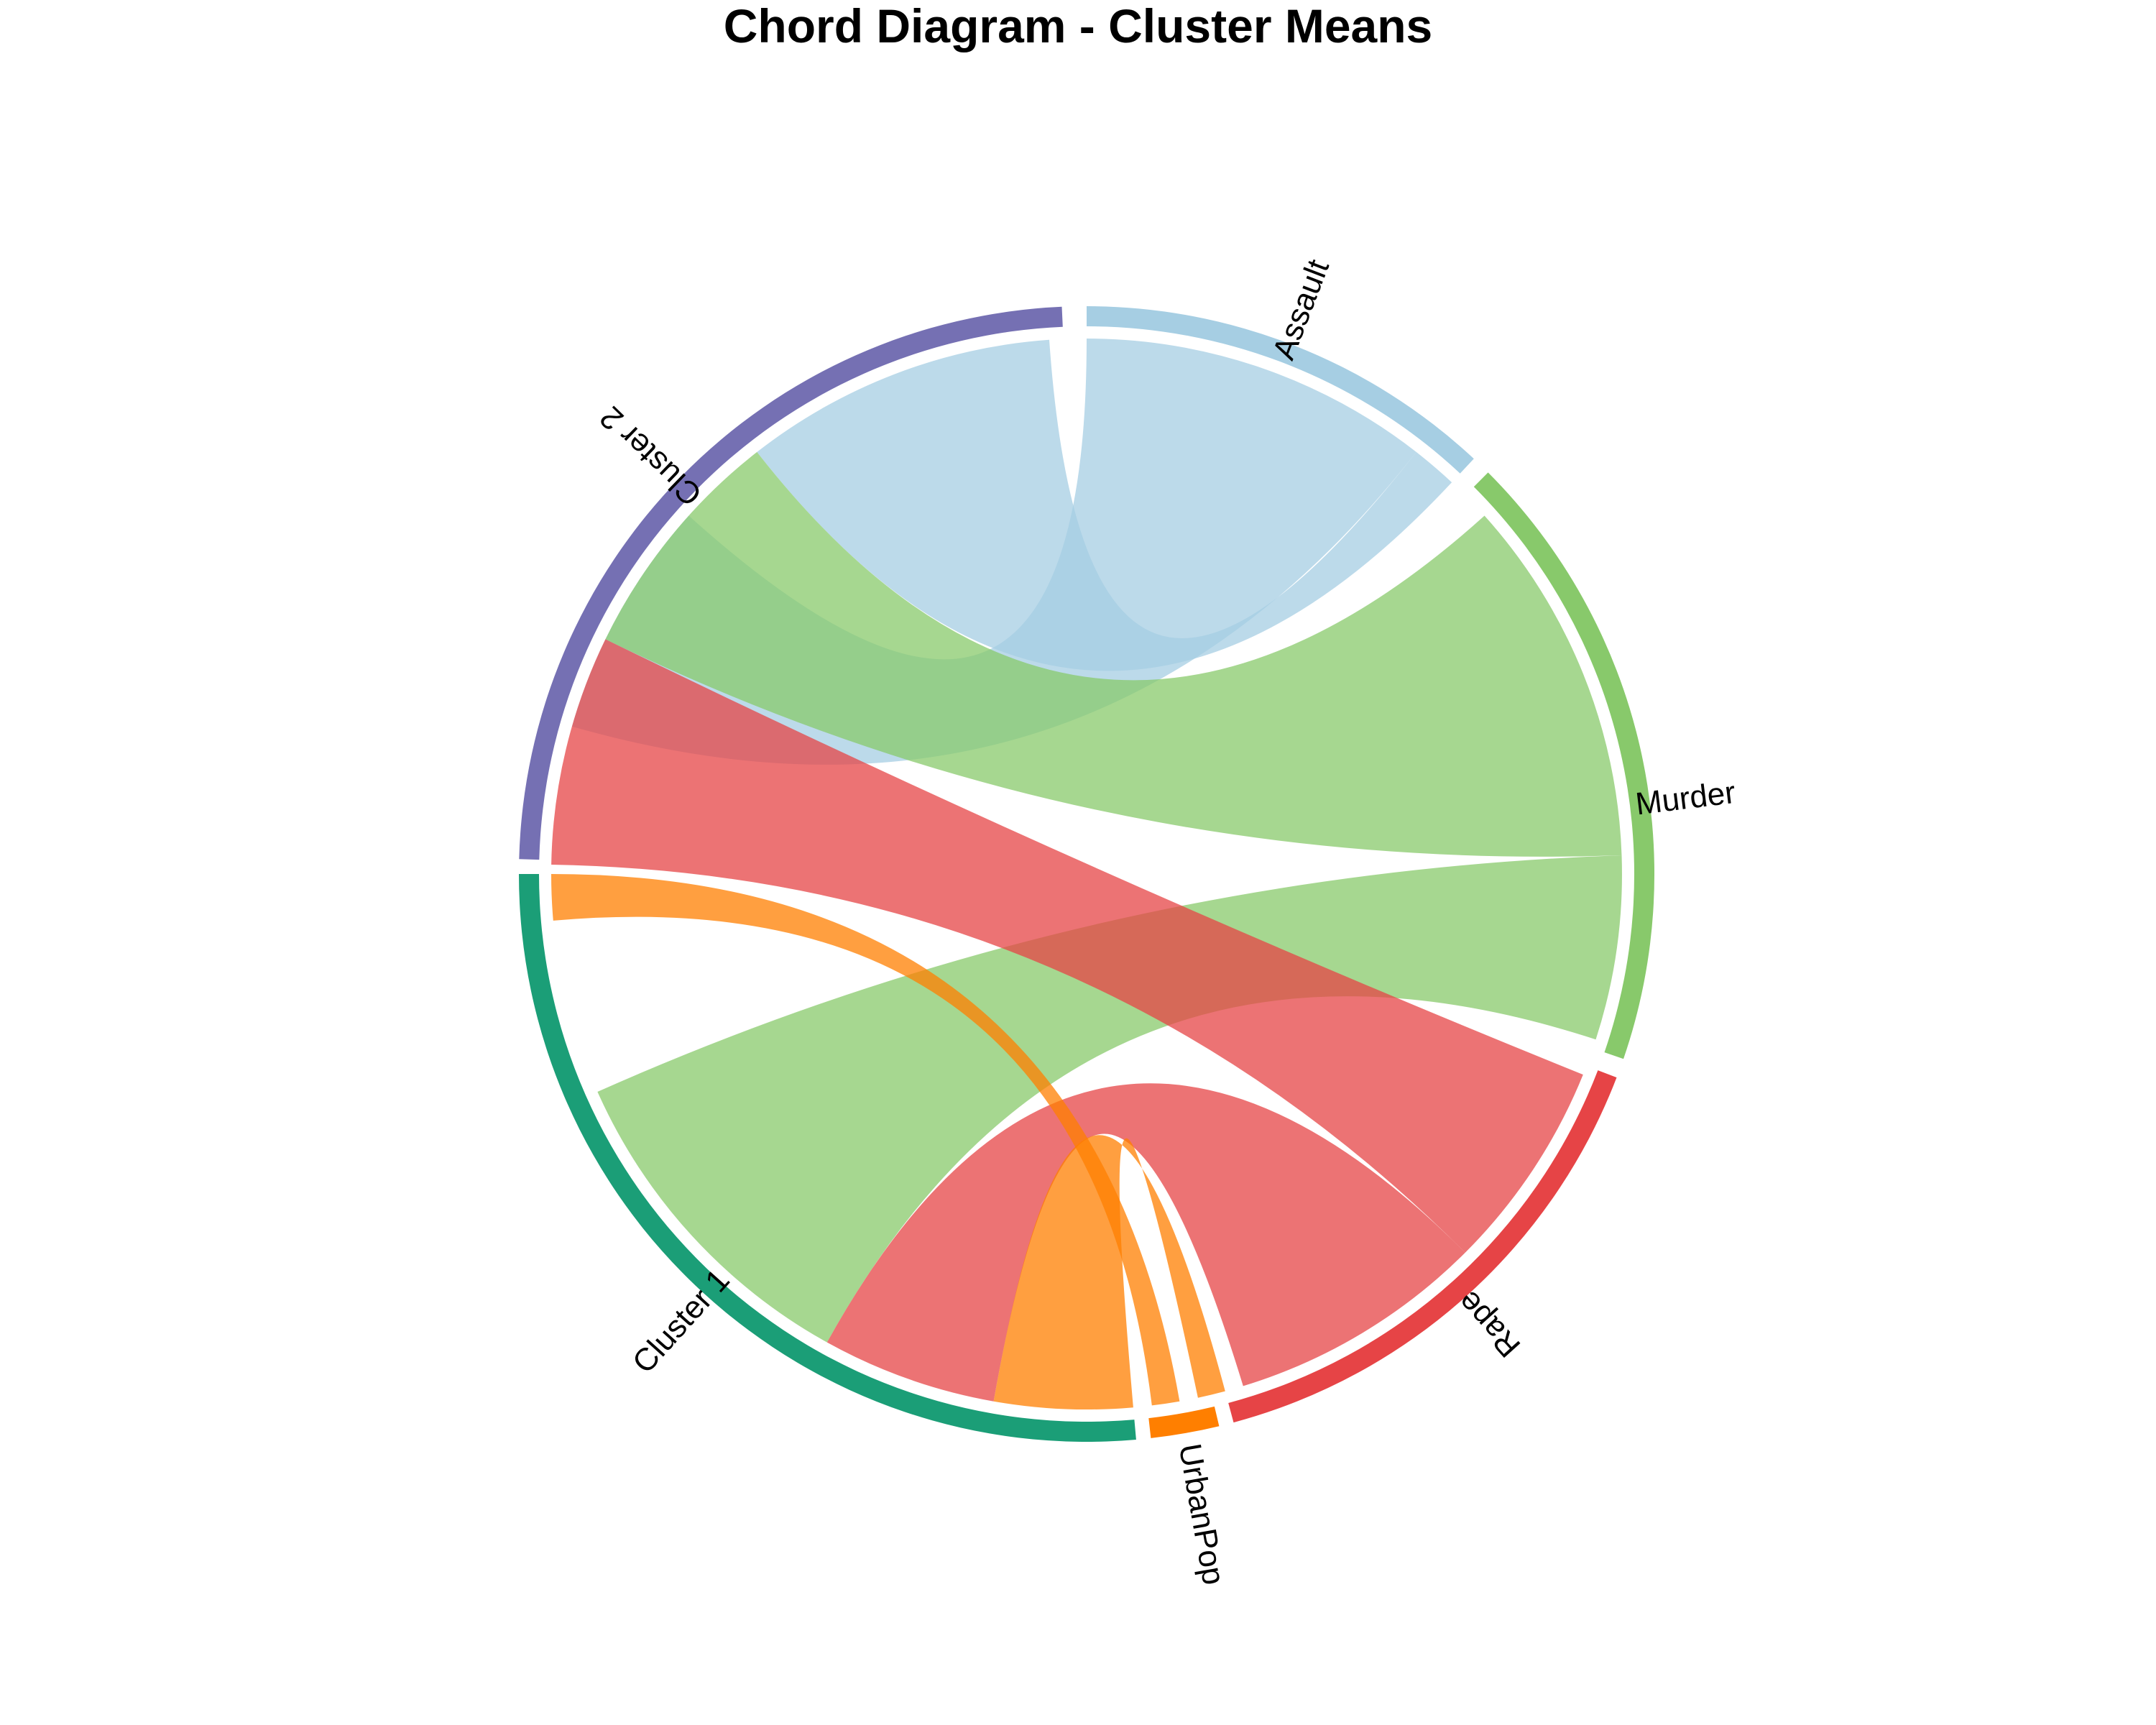 This screenshot has height=1725, width=2156. I want to click on sector-label-urbanpop: UrbanPop, so click(1202, 1514).